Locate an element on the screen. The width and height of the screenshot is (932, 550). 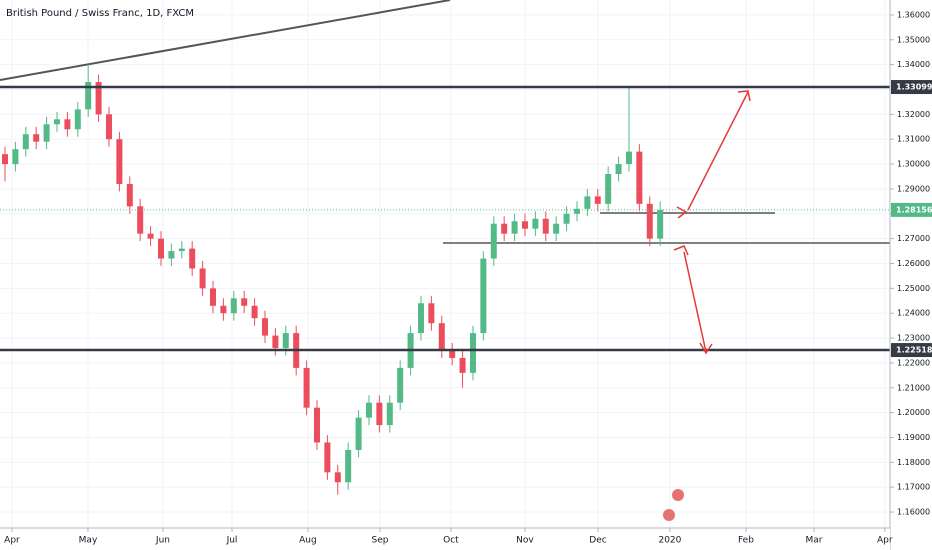
last-price-tag is located at coordinates (911, 209).